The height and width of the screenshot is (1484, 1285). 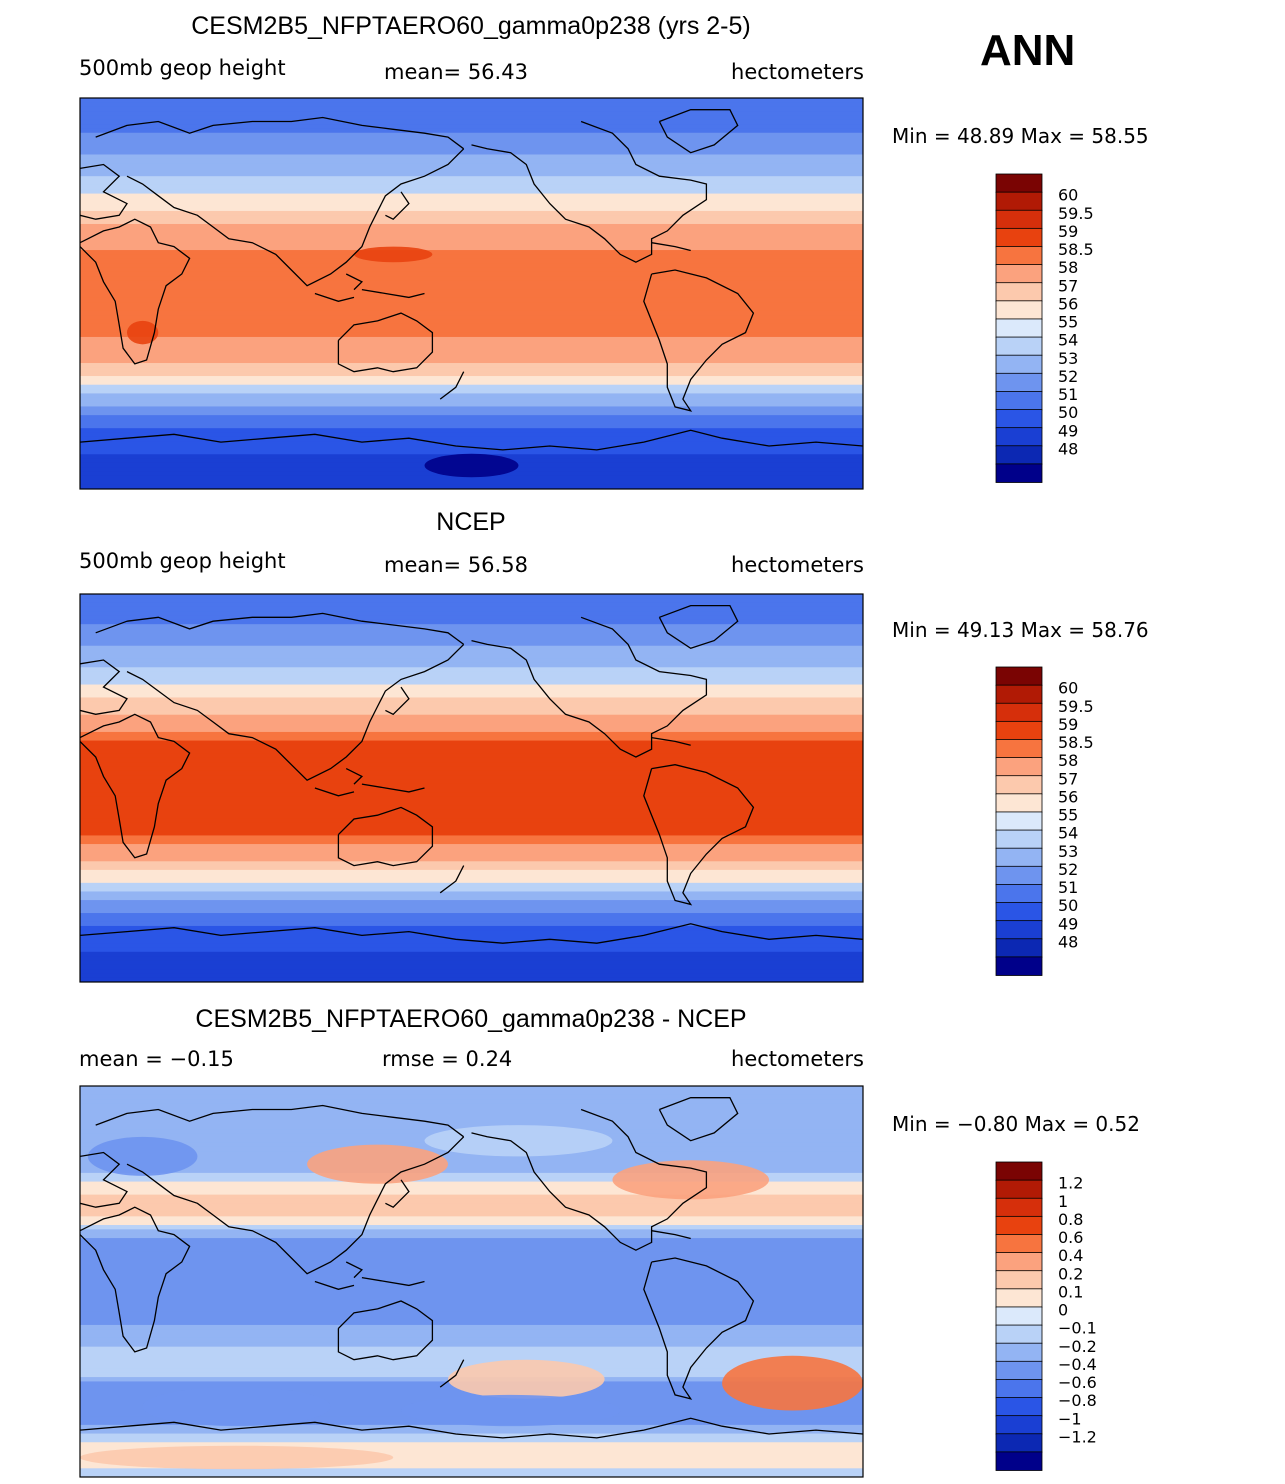 I want to click on colorbar-tick-label: −0.2, so click(x=1077, y=1346).